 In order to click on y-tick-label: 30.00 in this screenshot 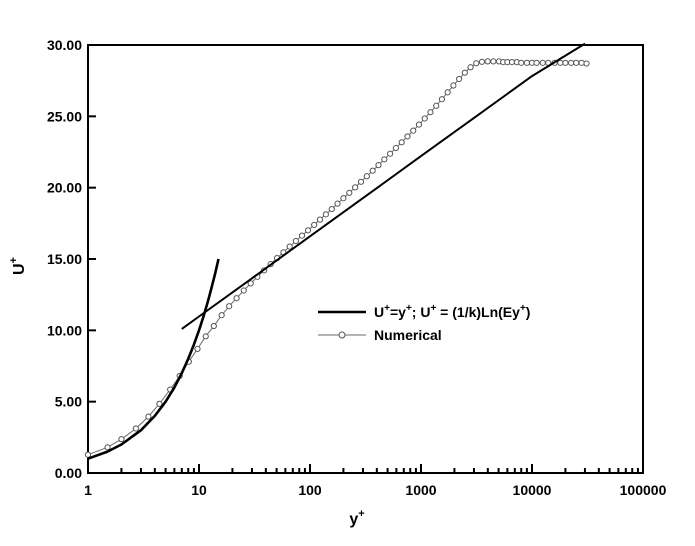, I will do `click(64, 45)`.